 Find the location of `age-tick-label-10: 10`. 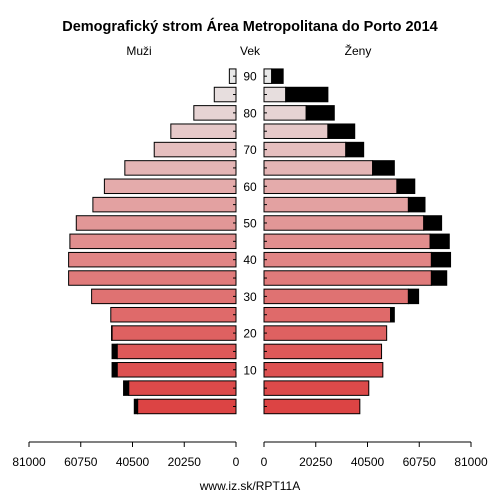

age-tick-label-10: 10 is located at coordinates (250, 370).